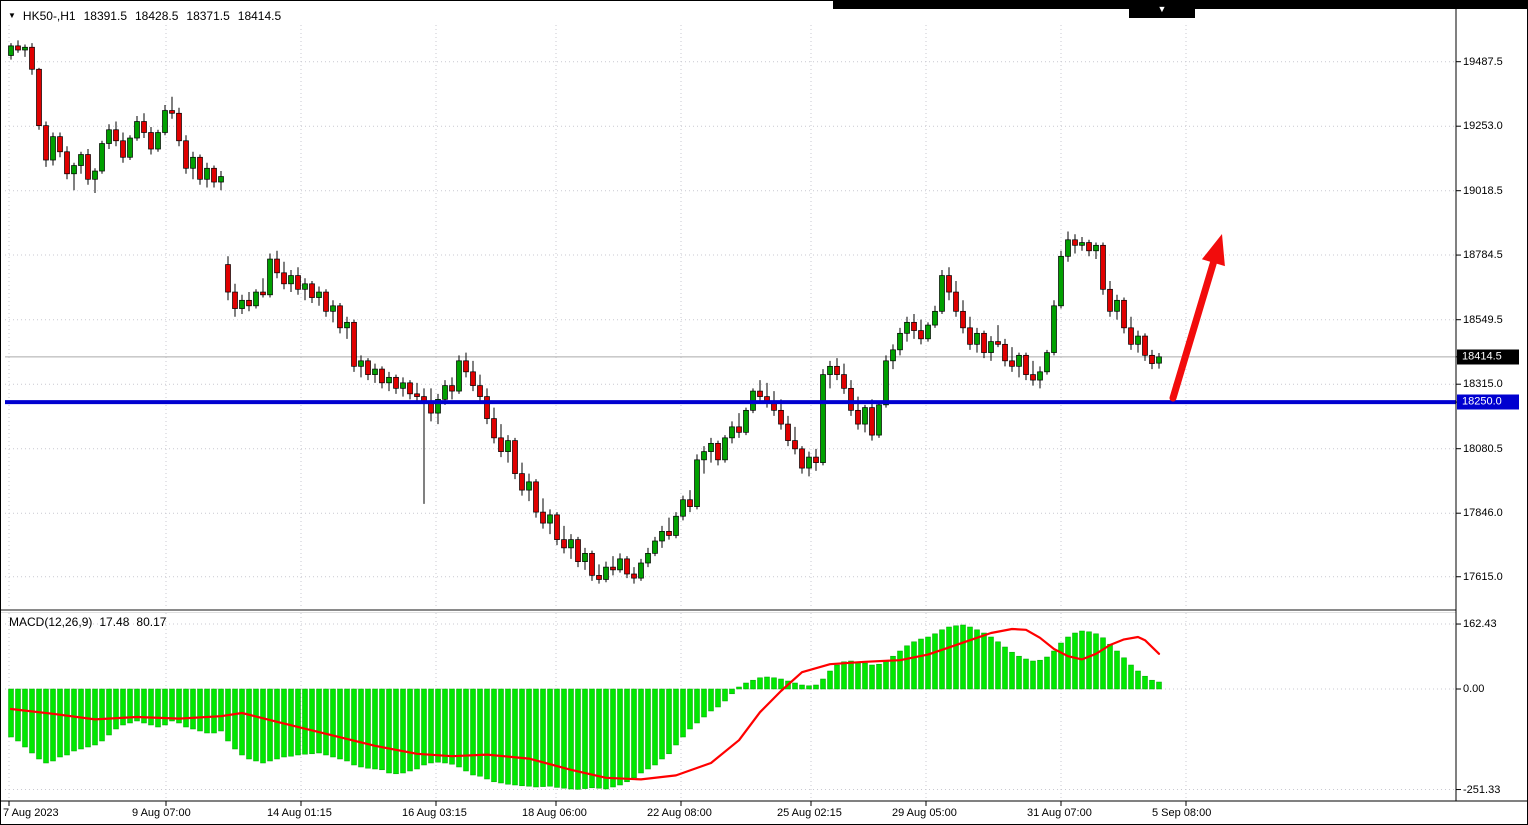 The height and width of the screenshot is (825, 1528). Describe the element at coordinates (1483, 126) in the screenshot. I see `price-tick-label: 19253.0` at that location.